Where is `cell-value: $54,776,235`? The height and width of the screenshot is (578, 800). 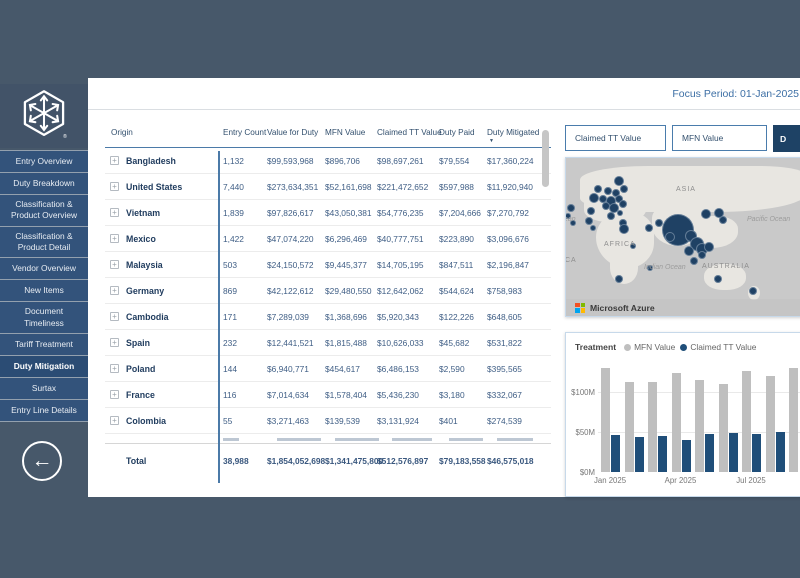 cell-value: $54,776,235 is located at coordinates (400, 212).